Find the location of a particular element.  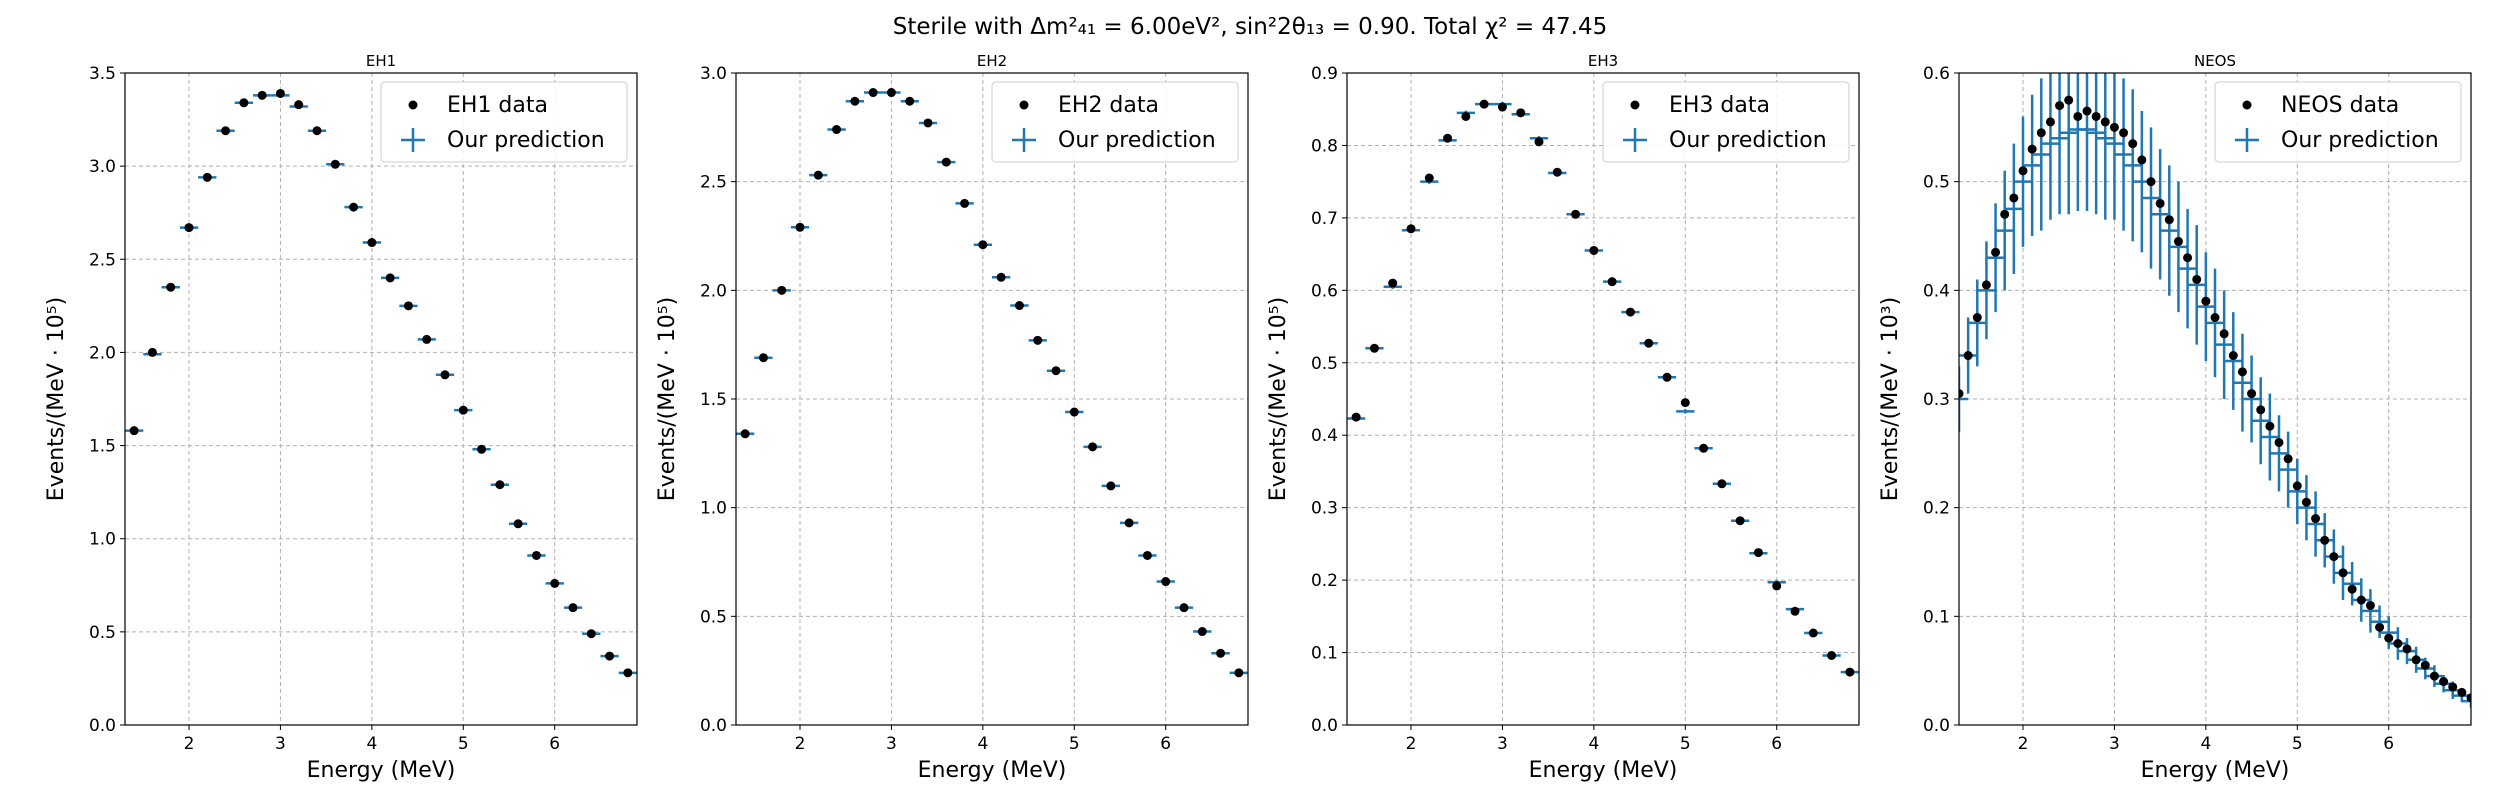

y-tick-label: 2.5 is located at coordinates (713, 183).